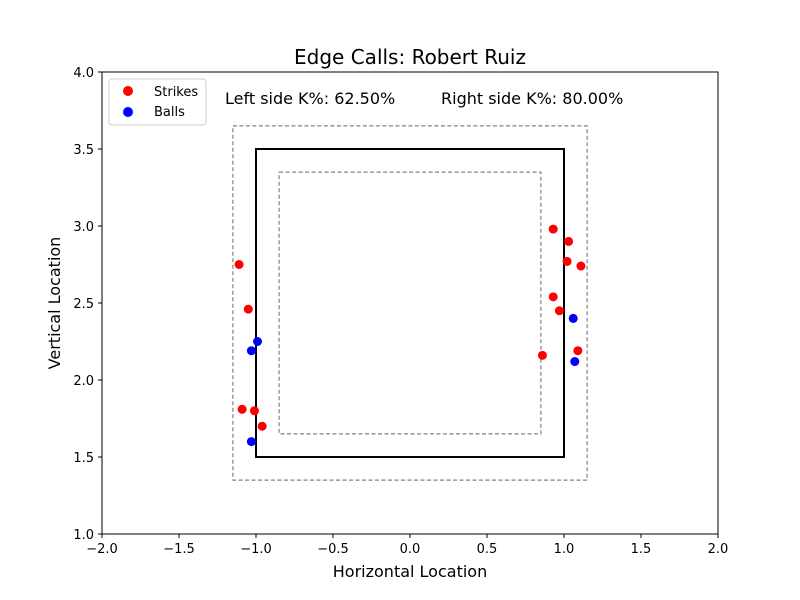 The height and width of the screenshot is (600, 800). What do you see at coordinates (83, 304) in the screenshot?
I see `y-tick-label: 2.5` at bounding box center [83, 304].